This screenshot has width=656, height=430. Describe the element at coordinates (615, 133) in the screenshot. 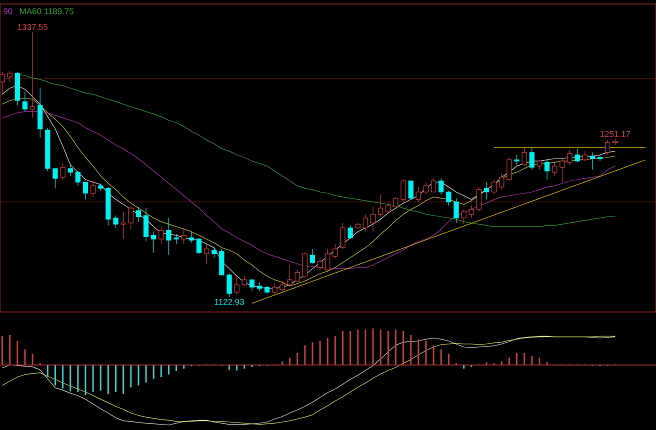

I see `annotation: 1251.17` at that location.